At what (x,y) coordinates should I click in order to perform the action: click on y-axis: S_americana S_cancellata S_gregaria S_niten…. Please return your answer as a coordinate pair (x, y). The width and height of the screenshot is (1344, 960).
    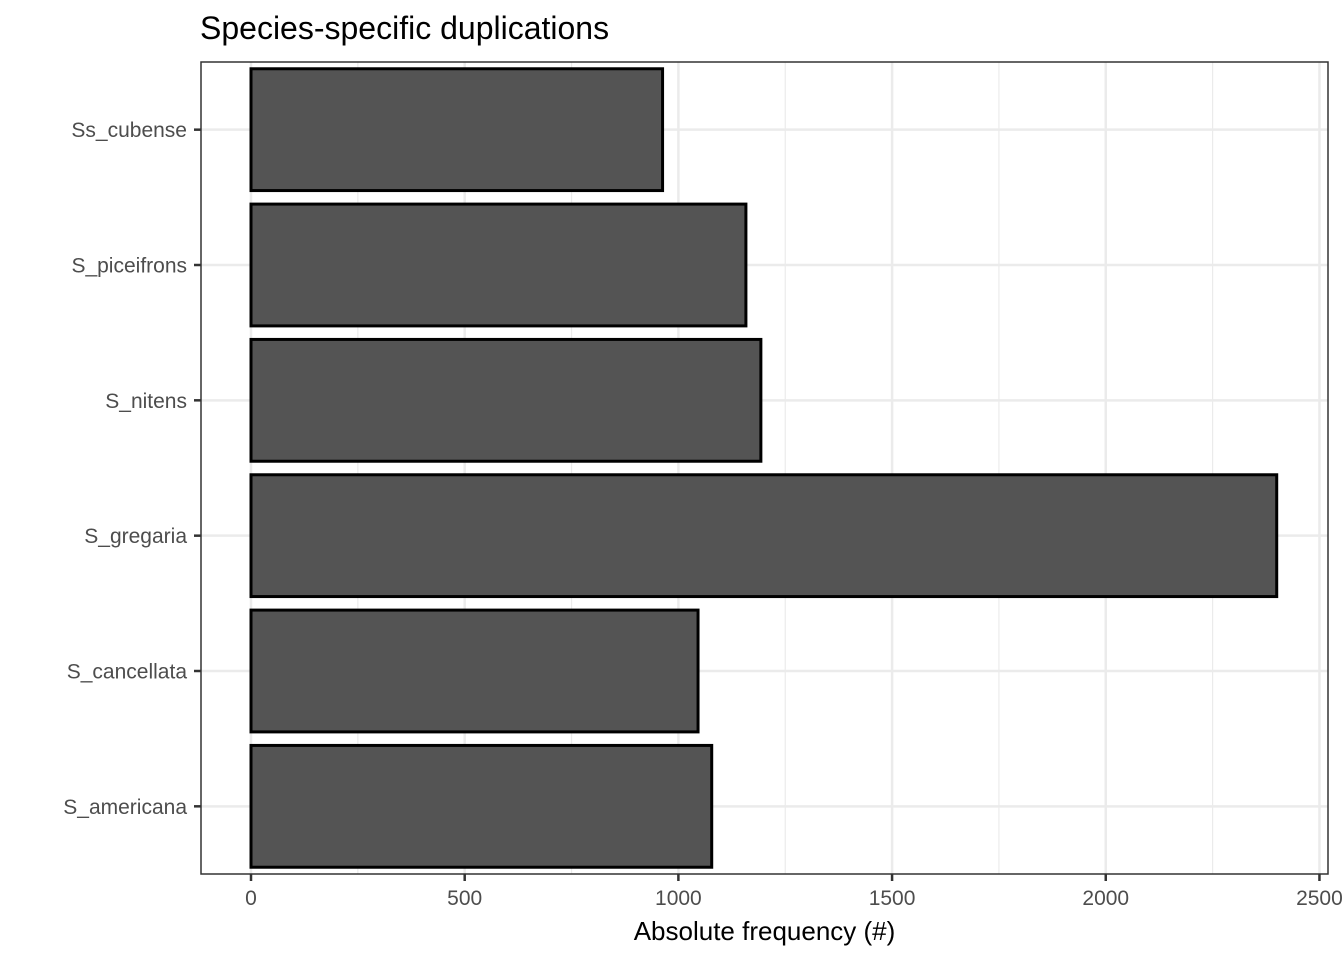
    Looking at the image, I should click on (132, 469).